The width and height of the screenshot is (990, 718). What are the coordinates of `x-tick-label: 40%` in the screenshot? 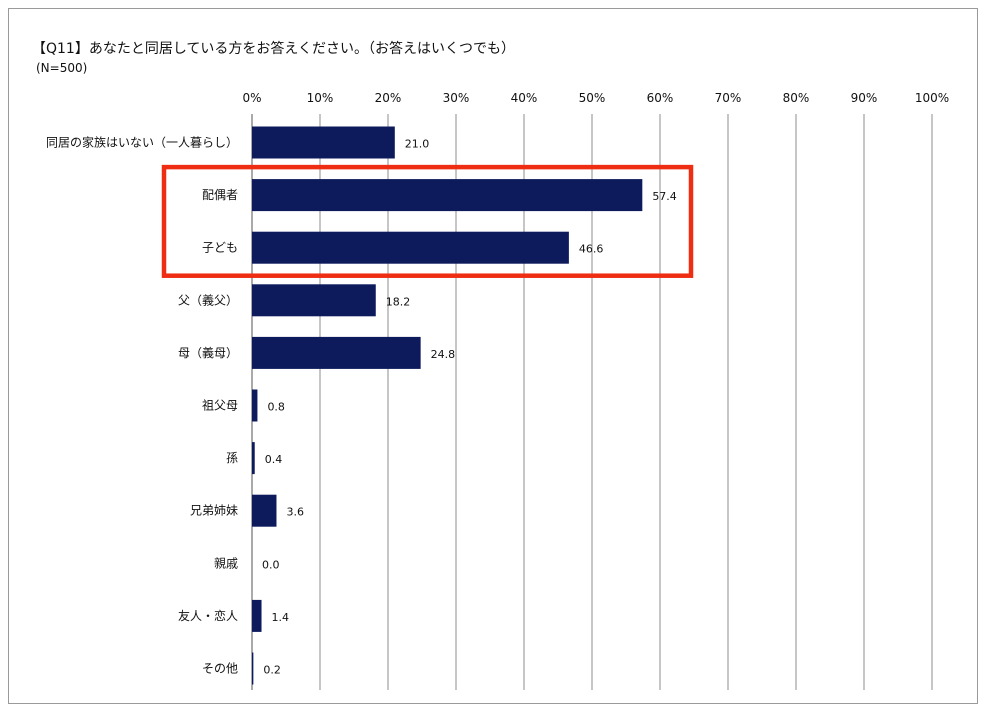 It's located at (524, 98).